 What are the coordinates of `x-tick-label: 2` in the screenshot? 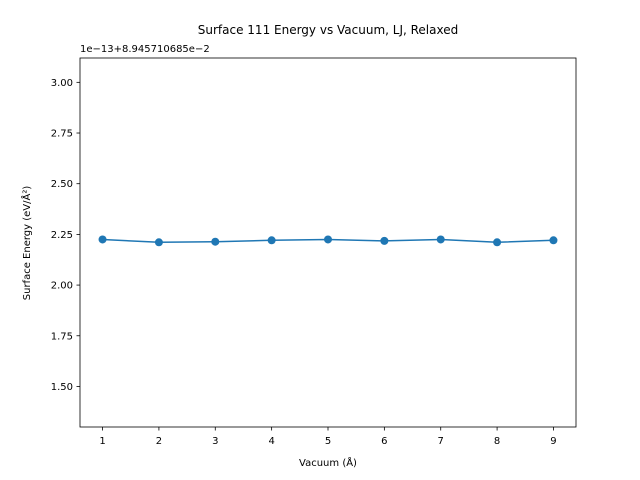 It's located at (159, 441).